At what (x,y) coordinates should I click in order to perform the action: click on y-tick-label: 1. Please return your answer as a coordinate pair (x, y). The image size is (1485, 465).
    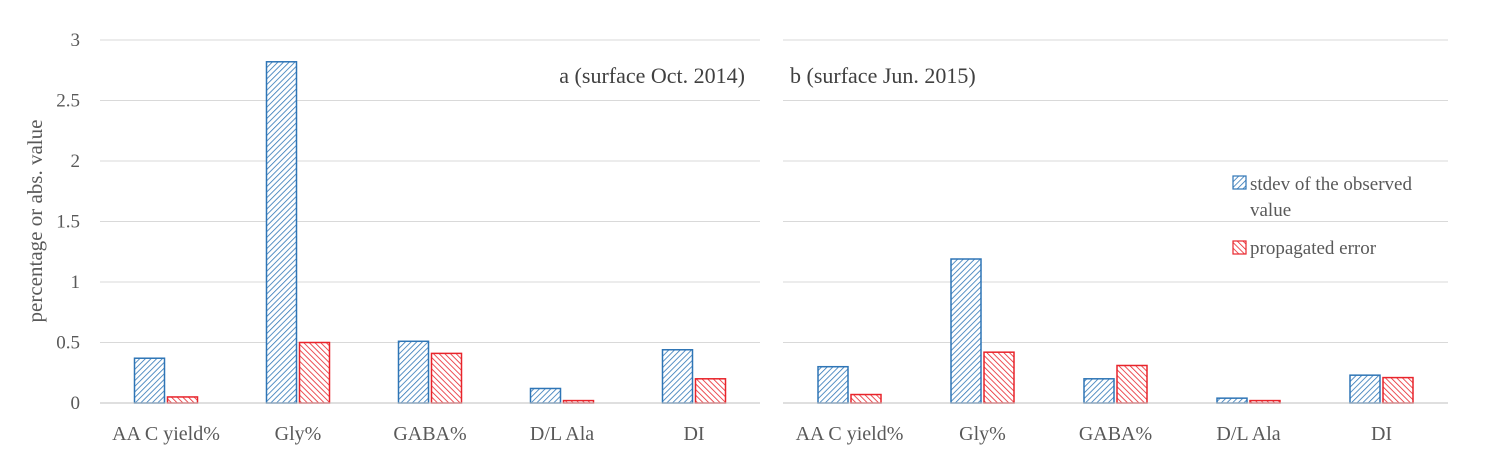
    Looking at the image, I should click on (76, 282).